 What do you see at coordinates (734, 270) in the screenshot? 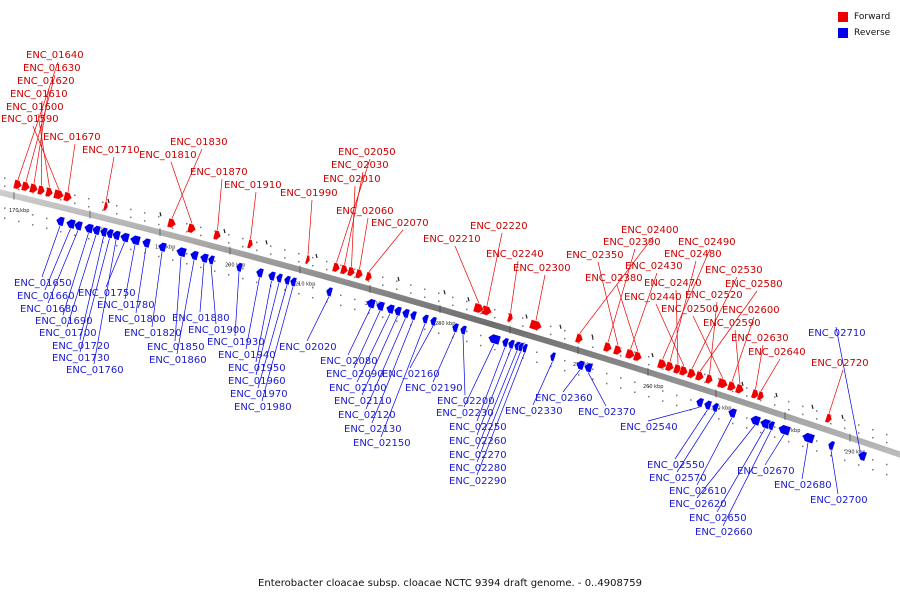
I see `forward-gene-label: ENC_02530` at bounding box center [734, 270].